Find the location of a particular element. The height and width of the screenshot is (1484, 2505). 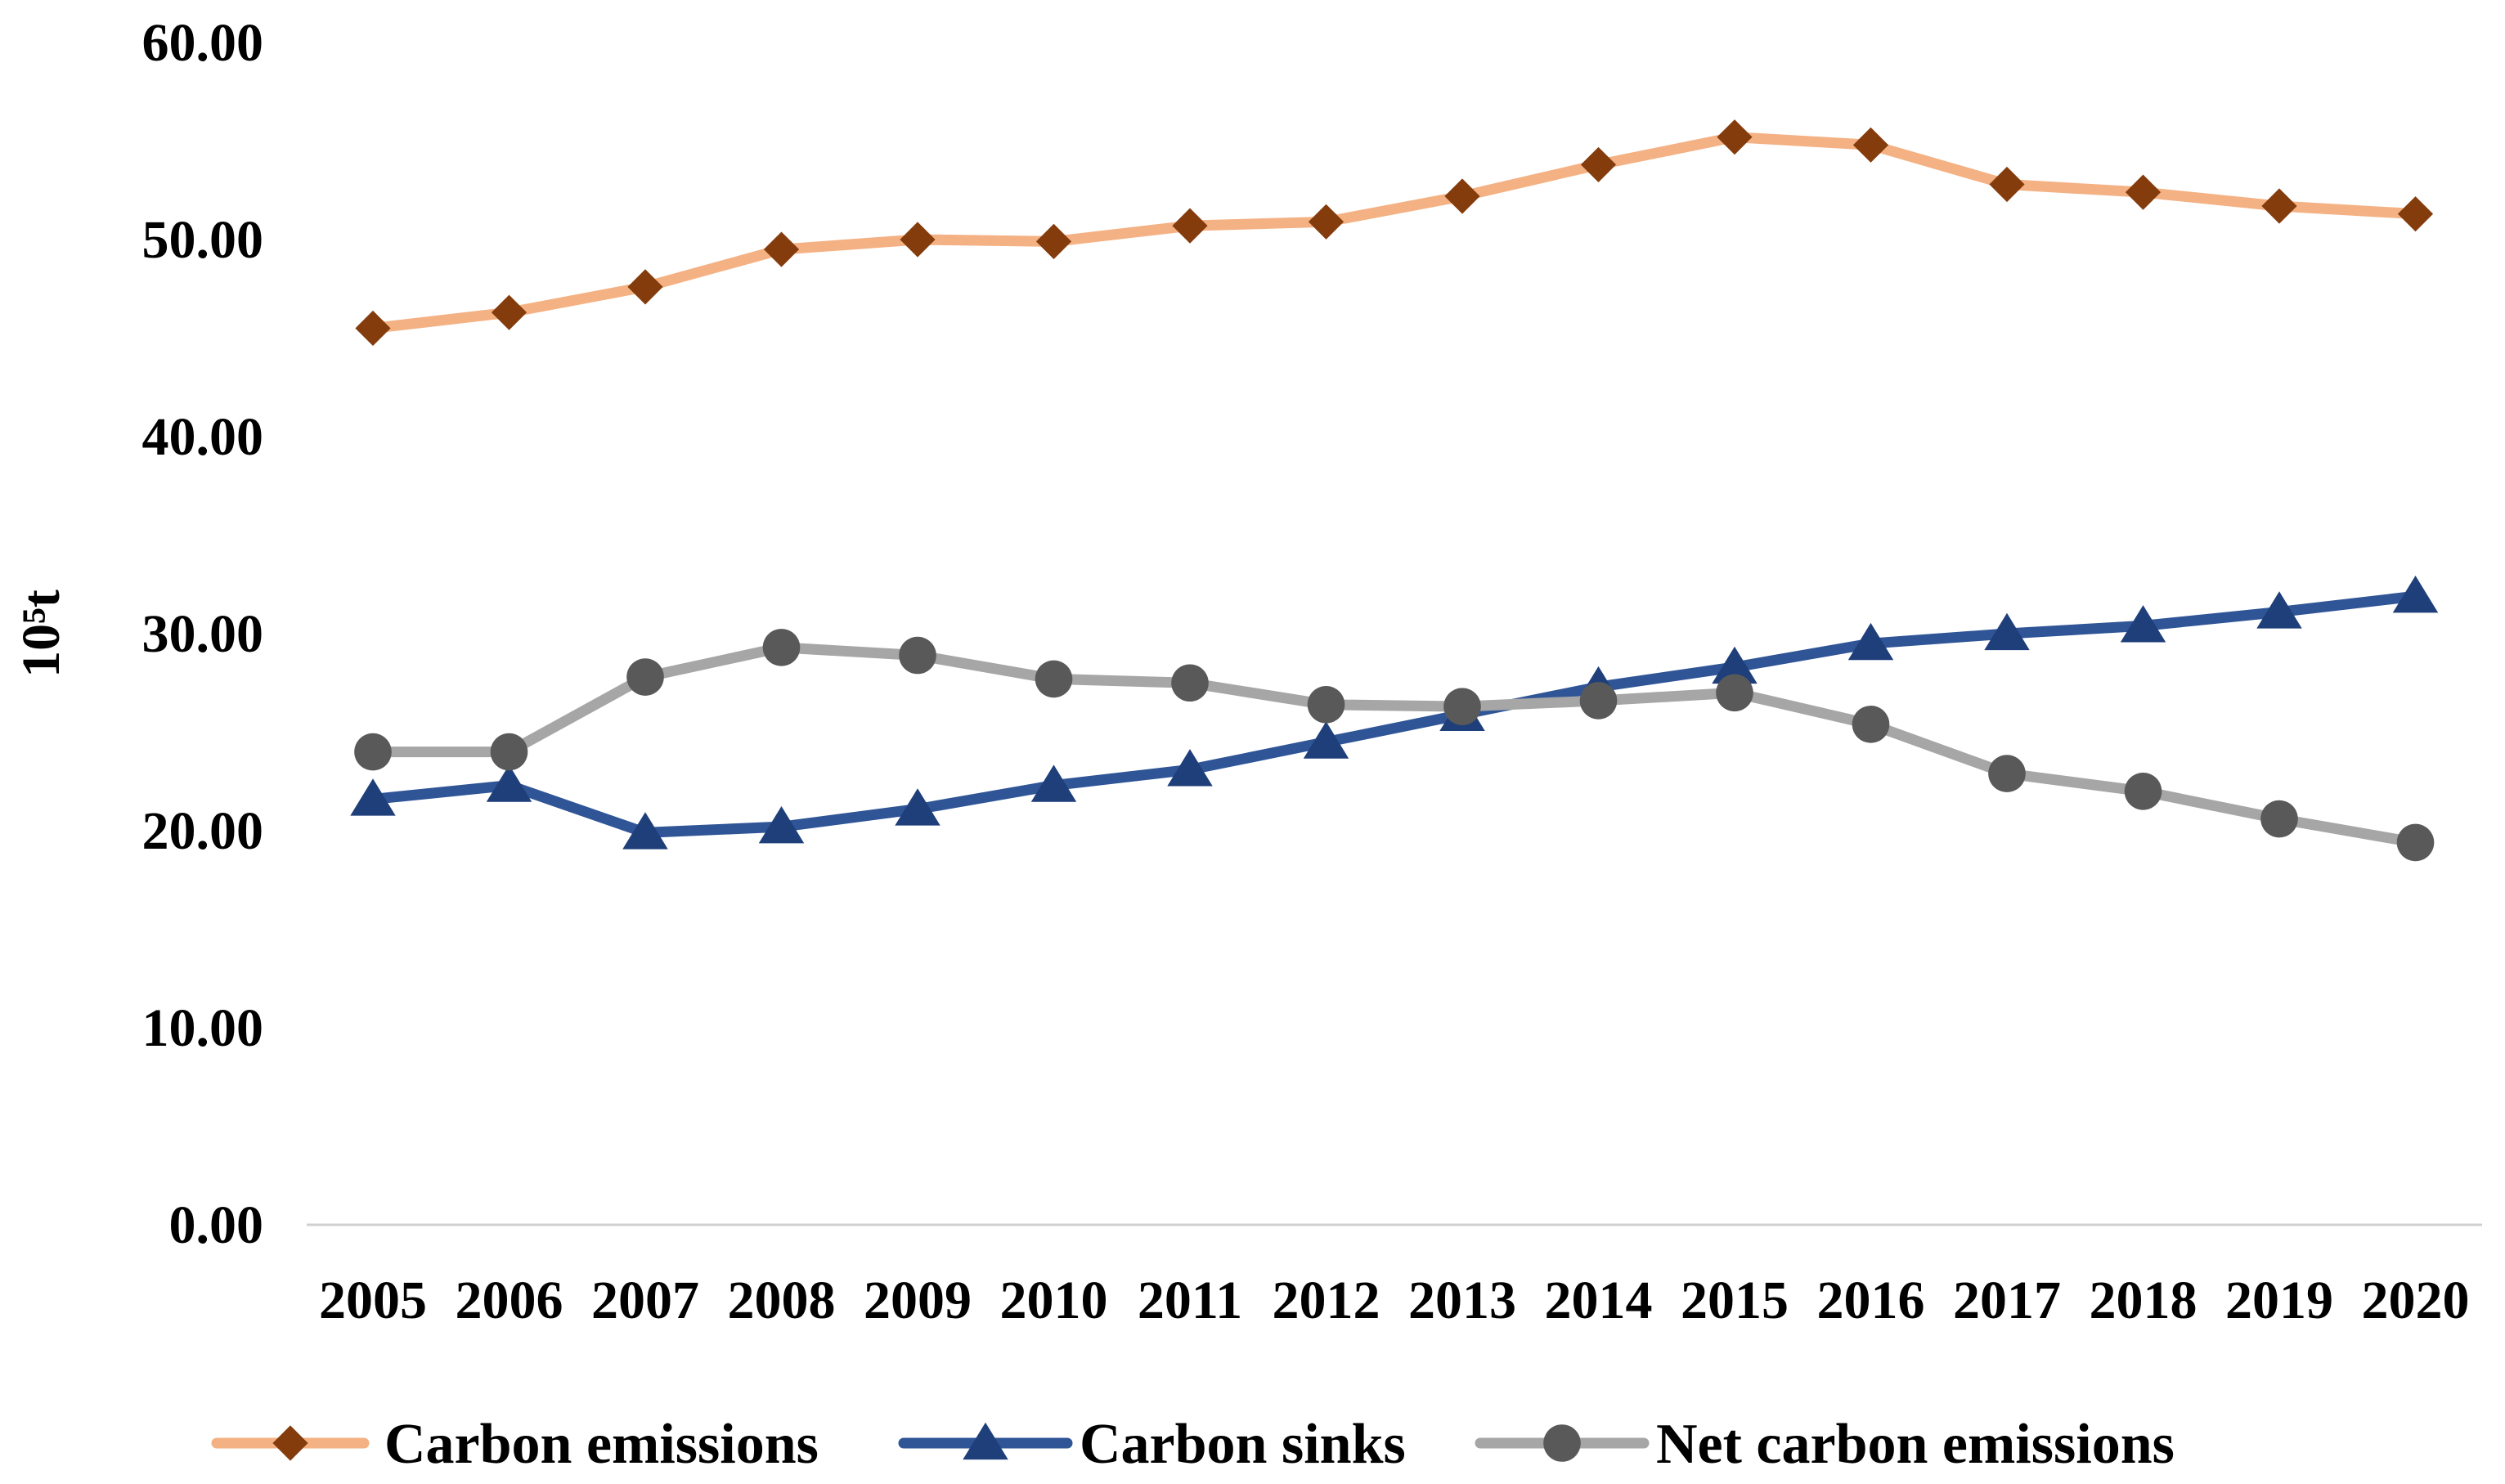

y-tick-label: 0.00 is located at coordinates (216, 1225).